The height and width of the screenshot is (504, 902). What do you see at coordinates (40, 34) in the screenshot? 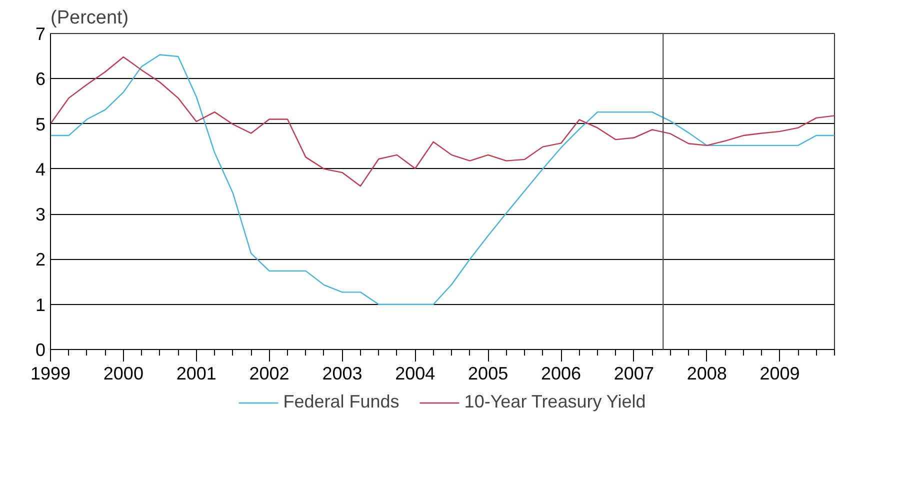
I see `y-tick-label: 7` at bounding box center [40, 34].